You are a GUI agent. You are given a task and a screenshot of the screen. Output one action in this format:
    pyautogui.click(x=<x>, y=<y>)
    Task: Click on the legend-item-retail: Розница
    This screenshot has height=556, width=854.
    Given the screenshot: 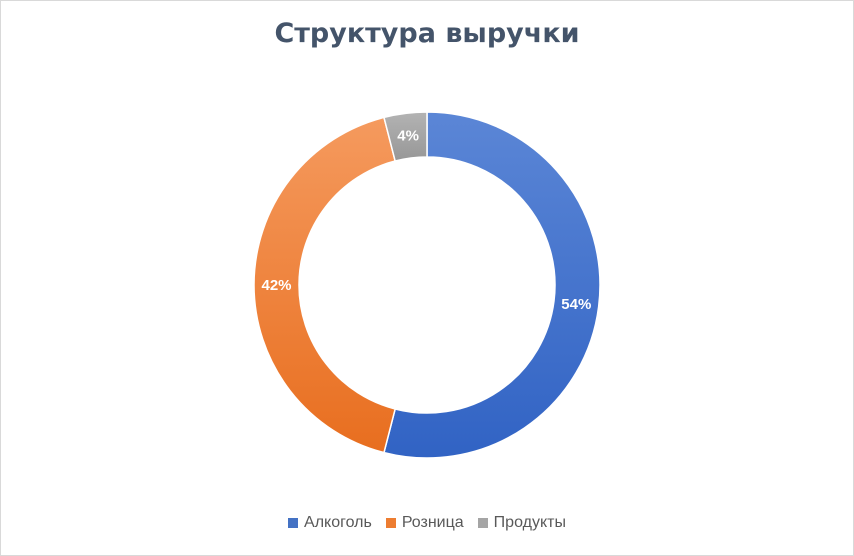 What is the action you would take?
    pyautogui.click(x=424, y=523)
    